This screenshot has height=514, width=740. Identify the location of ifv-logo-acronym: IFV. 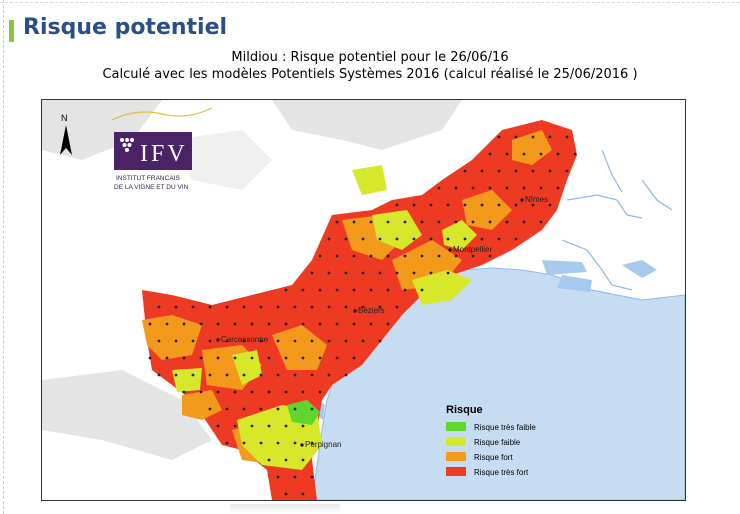
(164, 154).